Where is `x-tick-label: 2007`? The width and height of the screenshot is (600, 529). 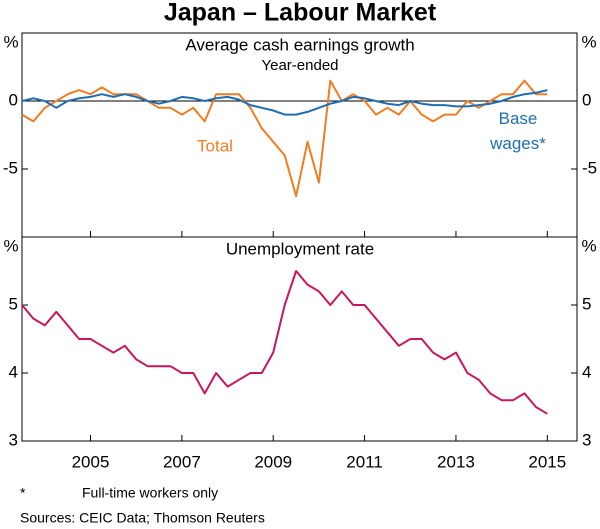
x-tick-label: 2007 is located at coordinates (182, 461).